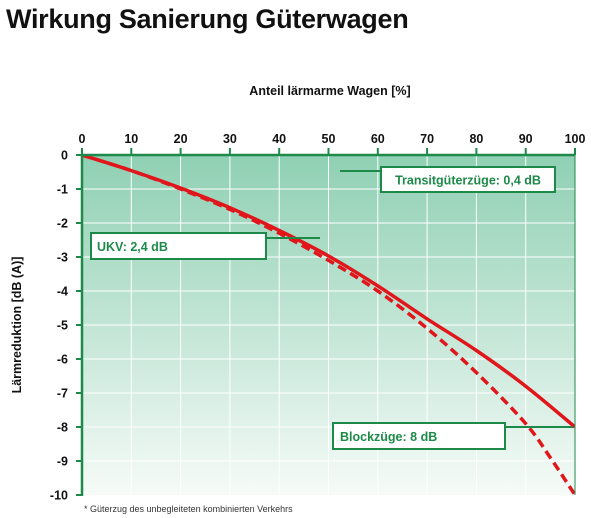 This screenshot has height=518, width=591. I want to click on x-tick-label: 30, so click(230, 139).